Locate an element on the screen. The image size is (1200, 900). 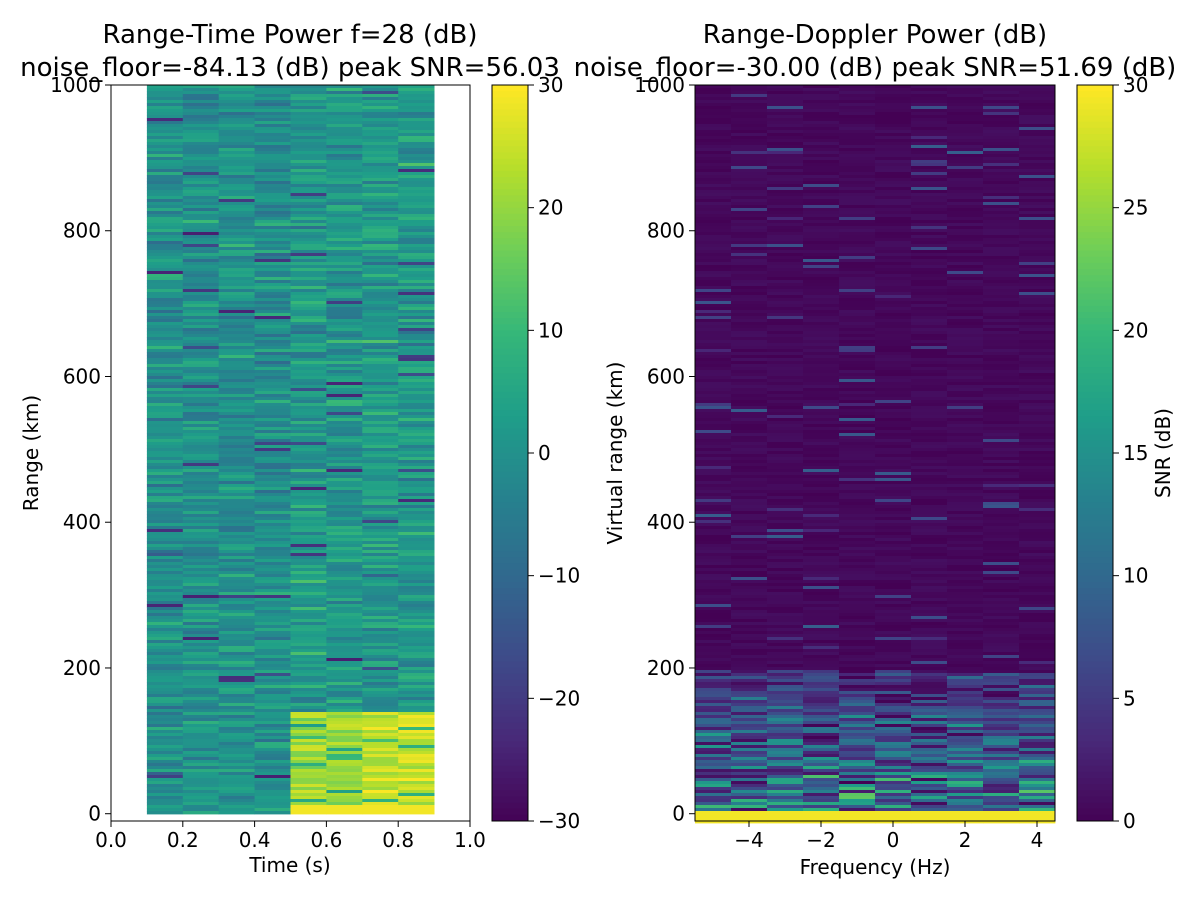
range-time-colorbar-tick-label: 20 is located at coordinates (550, 208).